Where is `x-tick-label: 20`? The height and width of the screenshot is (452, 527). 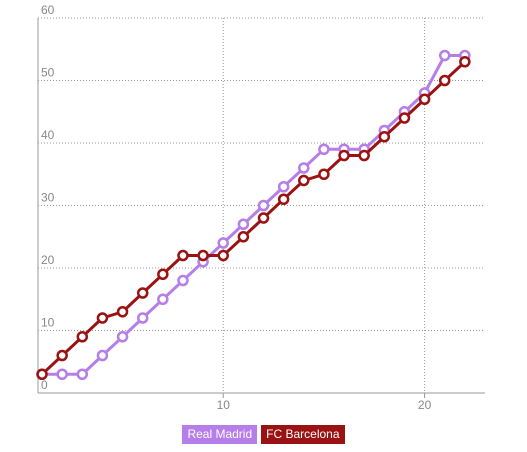 x-tick-label: 20 is located at coordinates (425, 405).